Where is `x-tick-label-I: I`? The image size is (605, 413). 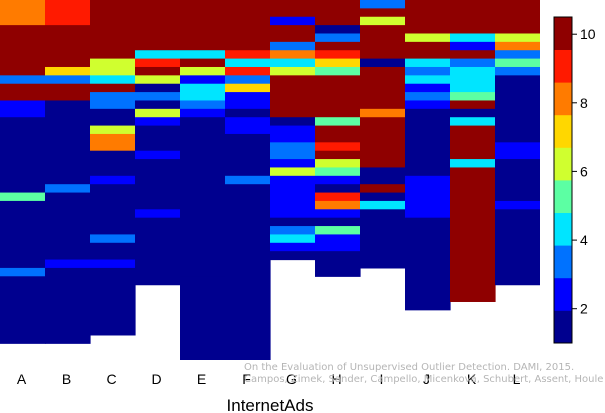
x-tick-label-I: I is located at coordinates (382, 379).